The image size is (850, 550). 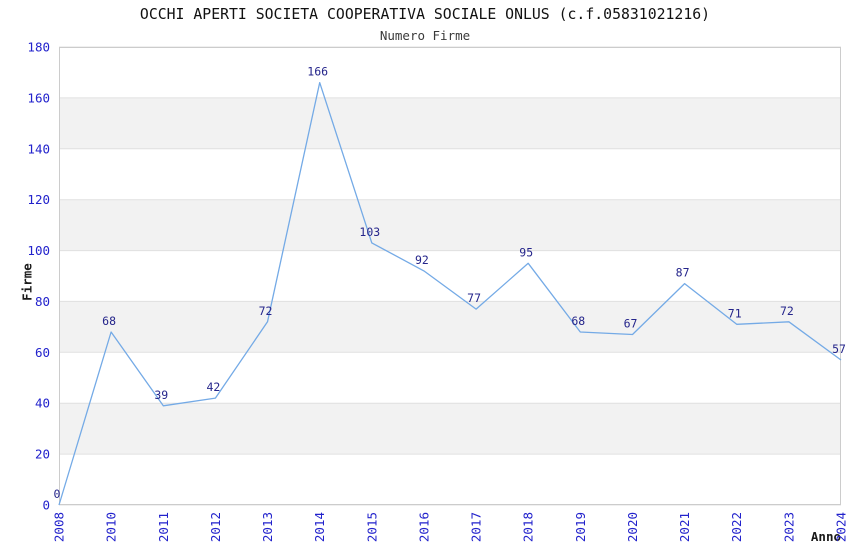 What do you see at coordinates (38, 97) in the screenshot?
I see `svg-text: 160` at bounding box center [38, 97].